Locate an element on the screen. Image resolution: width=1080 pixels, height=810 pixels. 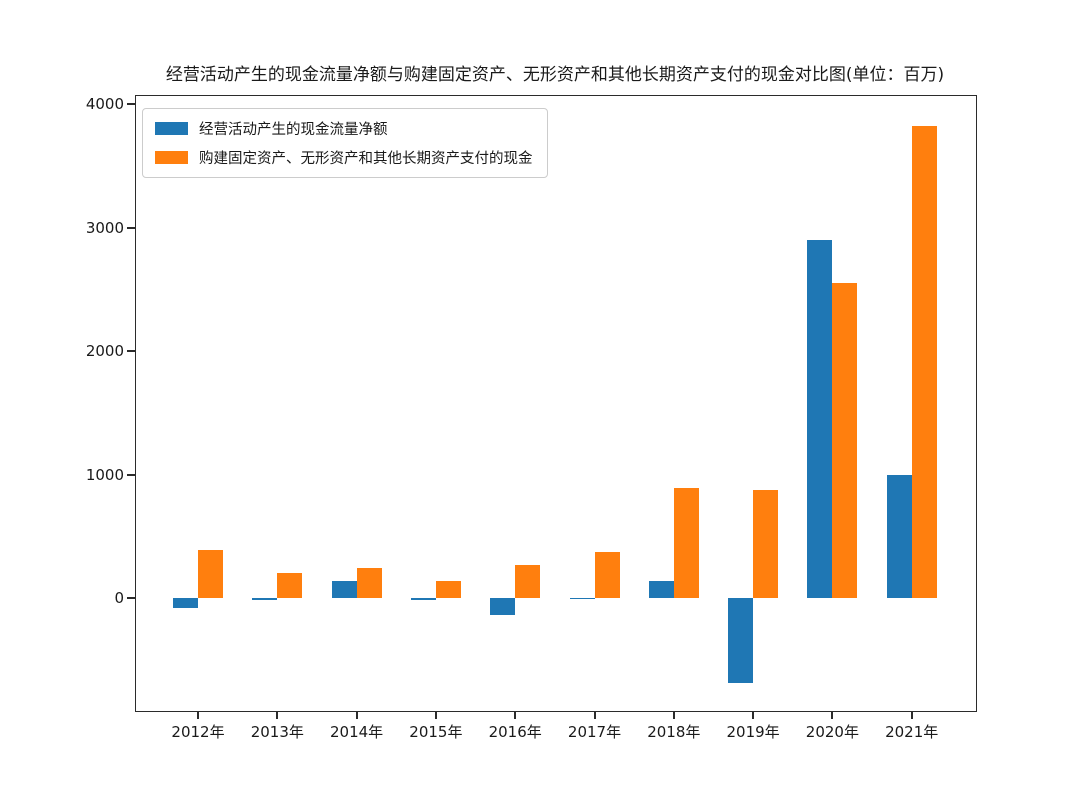
x-tick-label: 2021年 is located at coordinates (912, 732).